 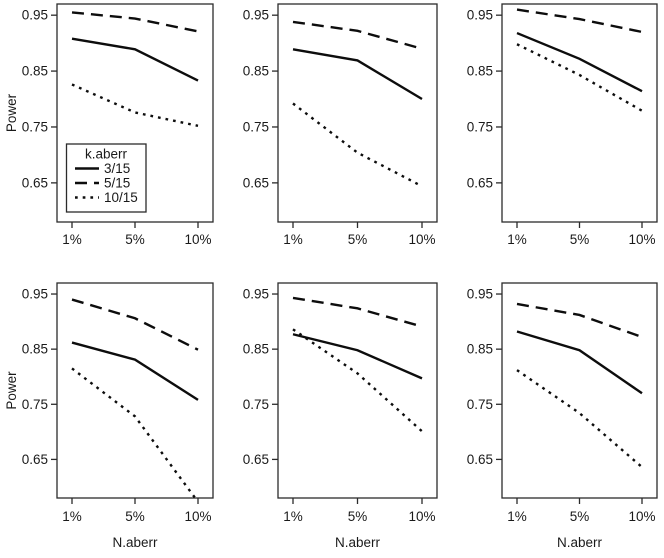 What do you see at coordinates (121, 197) in the screenshot?
I see `legend-entry-label: 10/15` at bounding box center [121, 197].